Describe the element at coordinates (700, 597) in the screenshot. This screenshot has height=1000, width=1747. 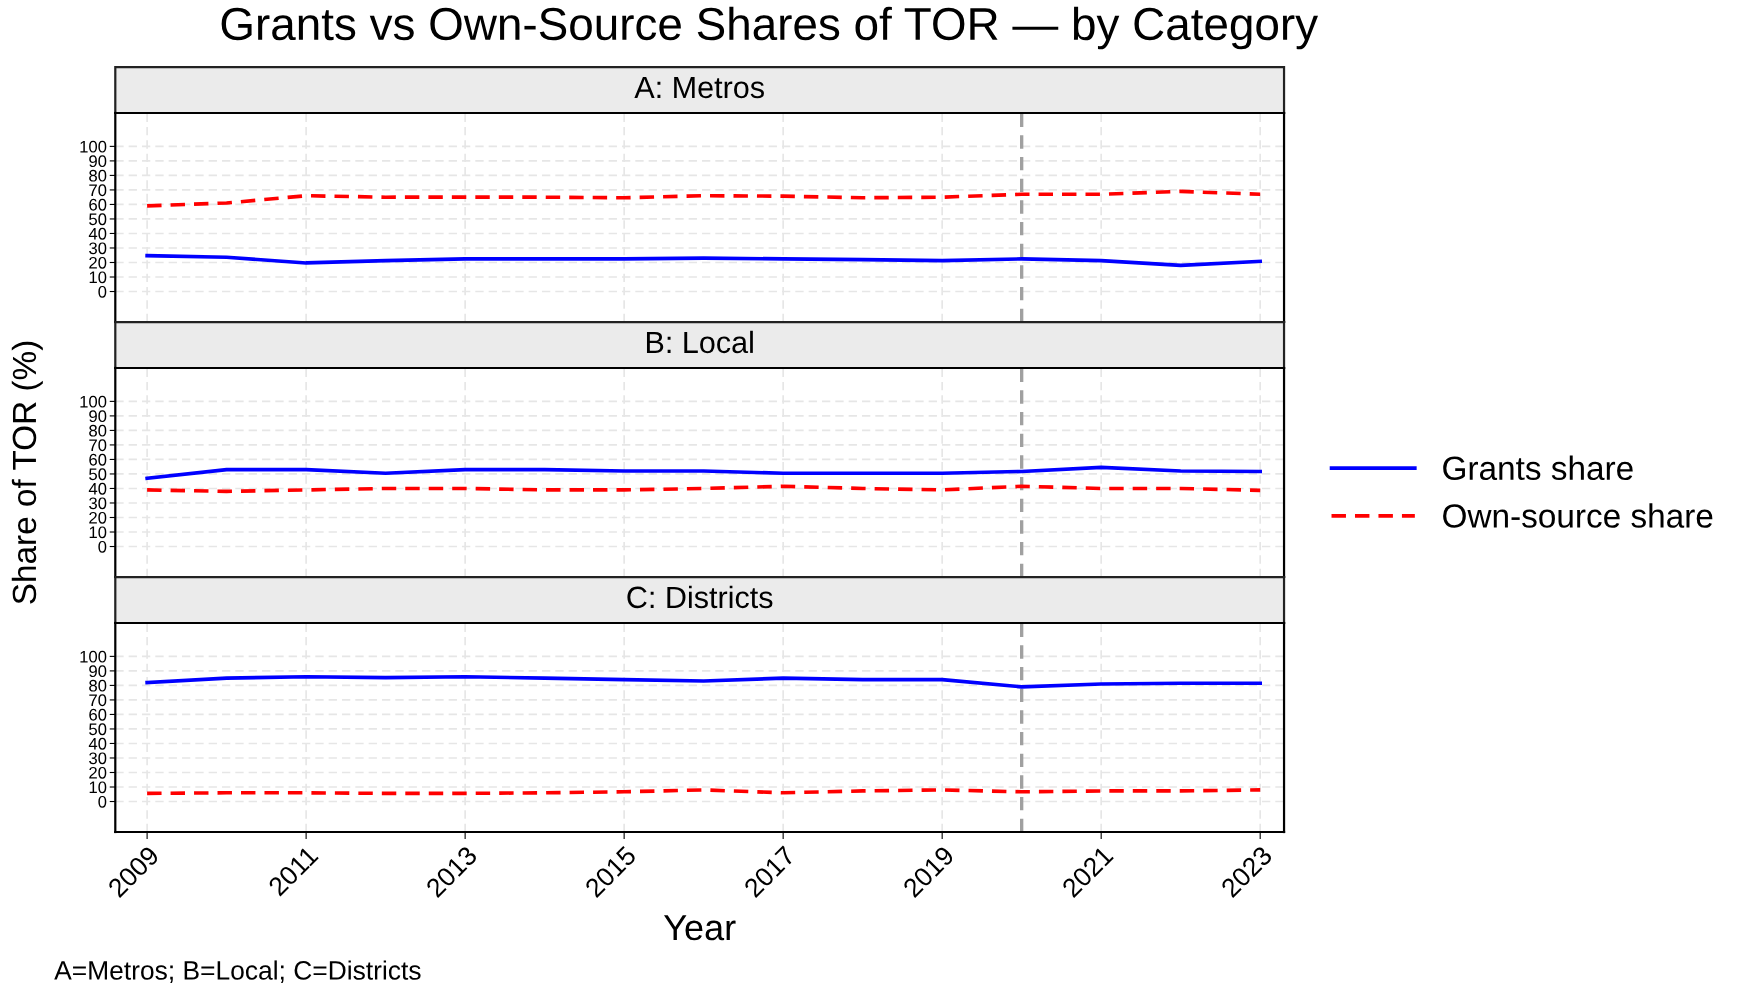
I see `chart-subtitle: C: Districts` at that location.